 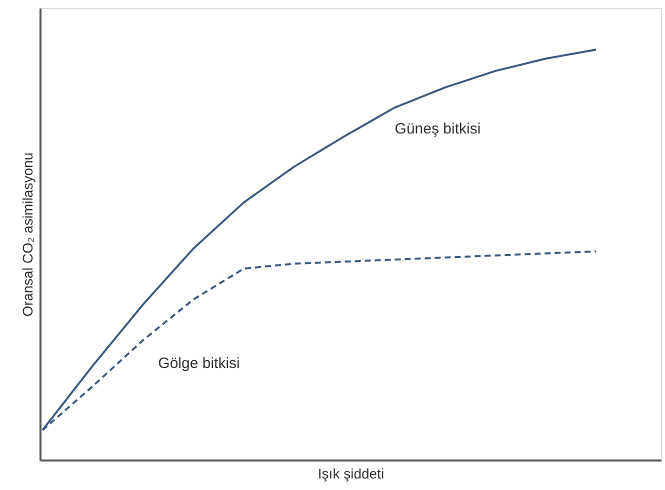 What do you see at coordinates (351, 474) in the screenshot?
I see `x-axis-title: Işık şiddeti` at bounding box center [351, 474].